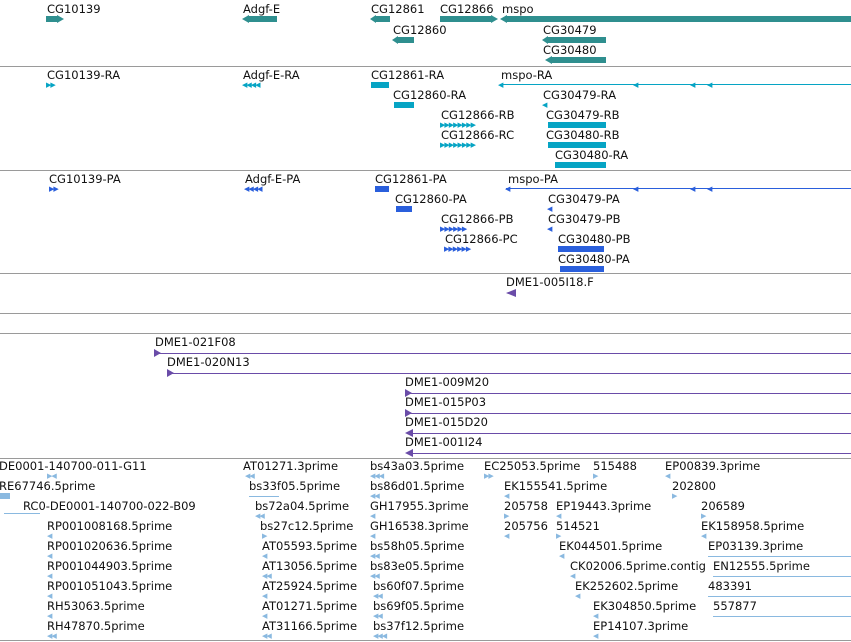 Image resolution: width=851 pixels, height=642 pixels. Describe the element at coordinates (627, 586) in the screenshot. I see `est-label: EK252602.5prime` at that location.